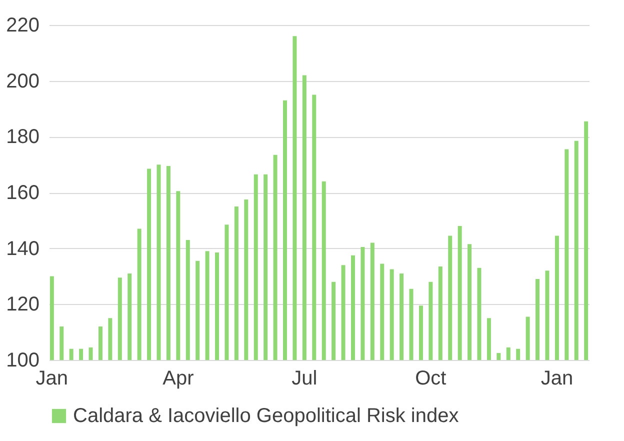 This screenshot has width=624, height=441. I want to click on y-tick-label: 180, so click(23, 137).